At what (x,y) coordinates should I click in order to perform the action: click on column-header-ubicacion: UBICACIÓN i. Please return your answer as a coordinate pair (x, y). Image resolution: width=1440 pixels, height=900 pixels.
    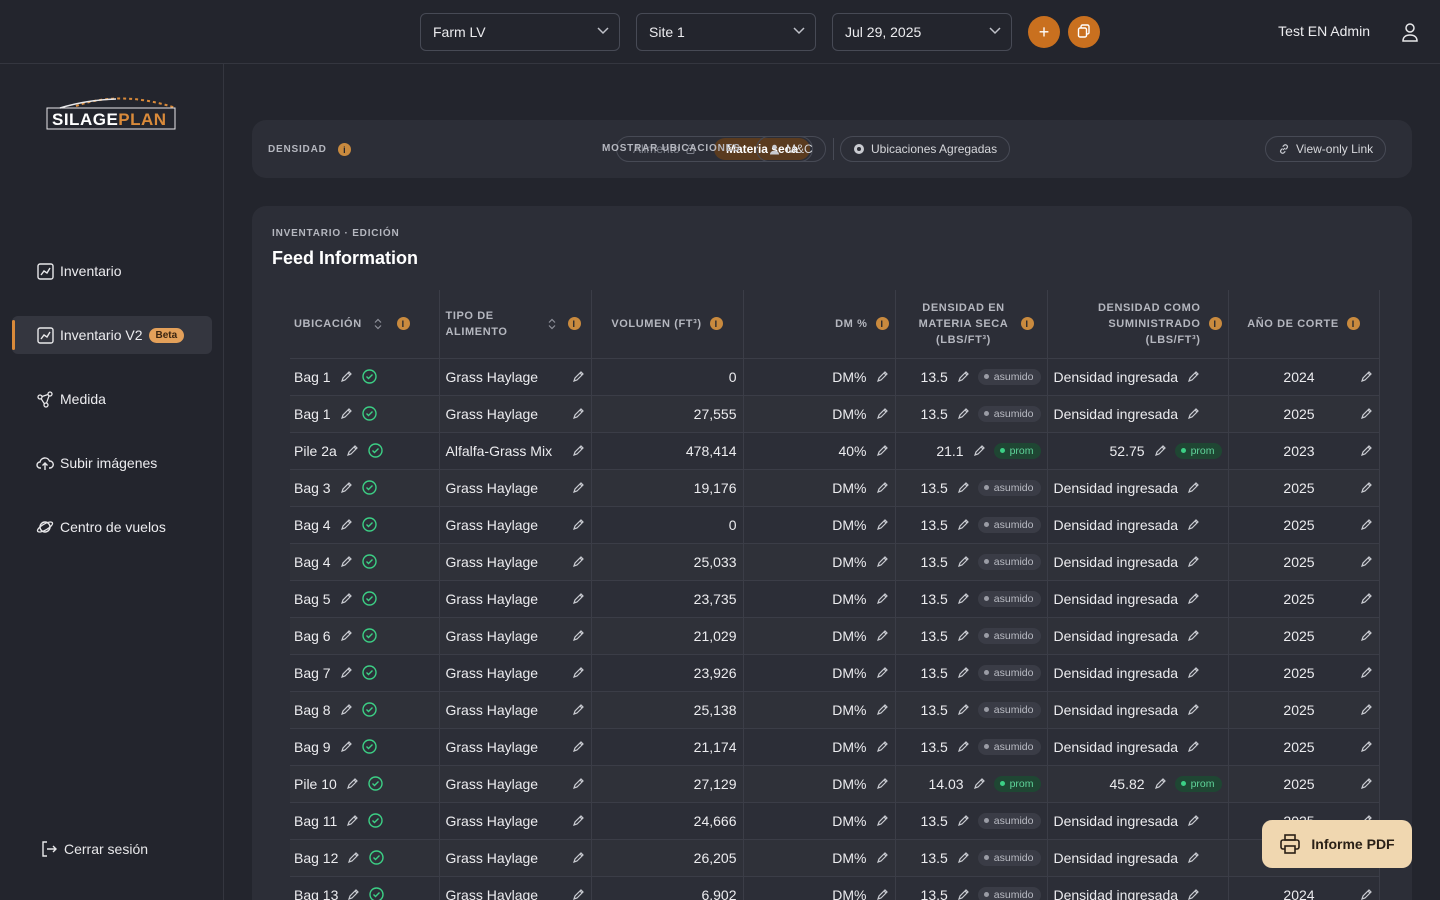
    Looking at the image, I should click on (365, 324).